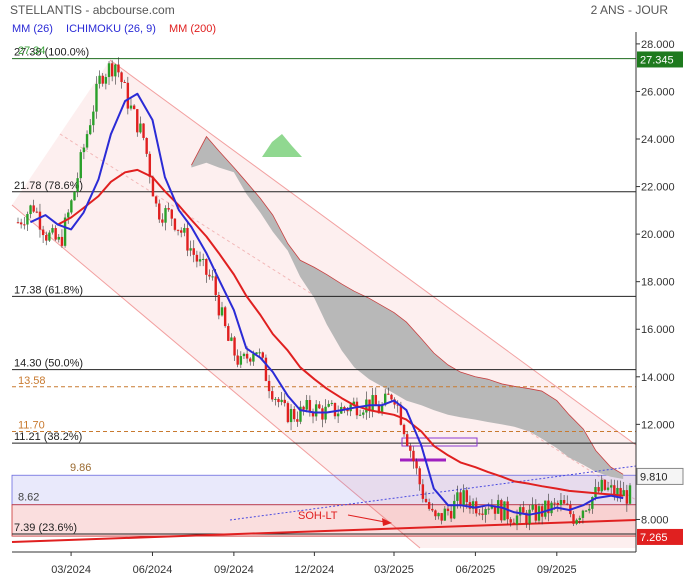  What do you see at coordinates (658, 92) in the screenshot?
I see `y-tick-label: 26.000` at bounding box center [658, 92].